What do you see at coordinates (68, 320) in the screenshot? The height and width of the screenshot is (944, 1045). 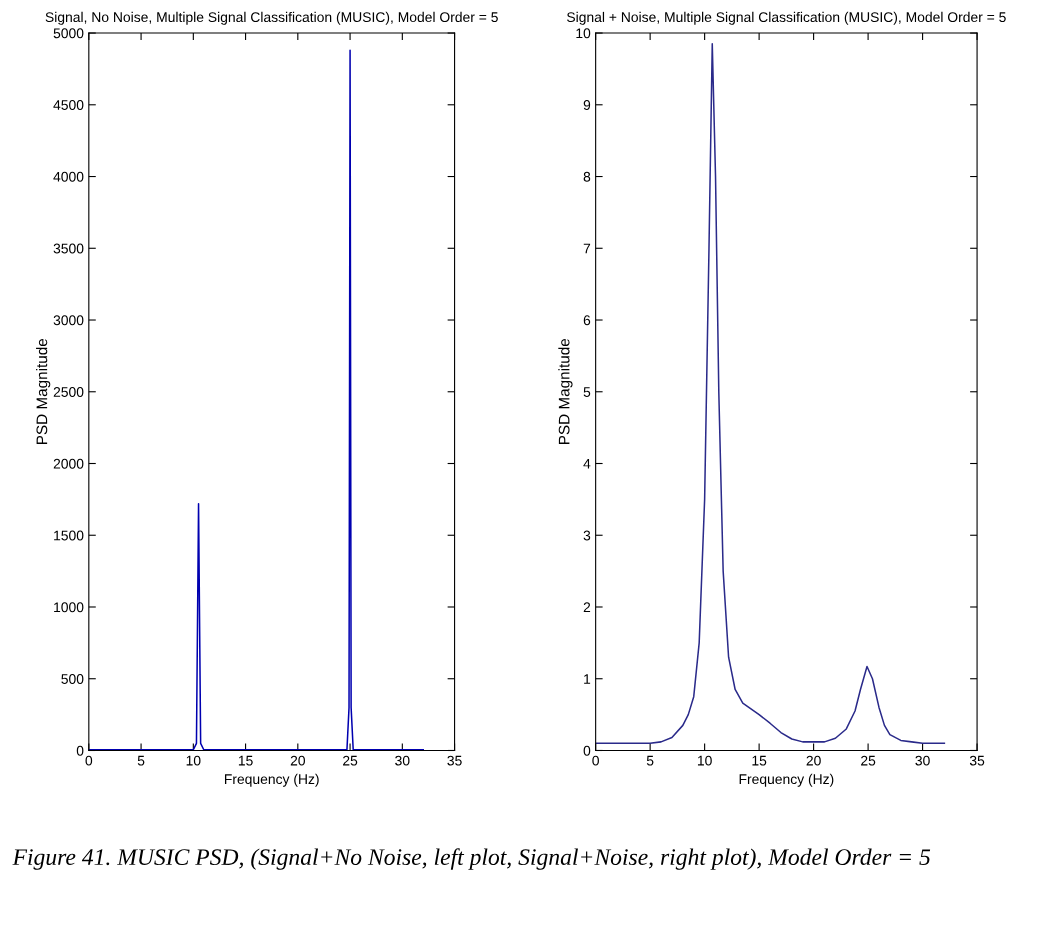 I see `y-tick-label: 3000` at bounding box center [68, 320].